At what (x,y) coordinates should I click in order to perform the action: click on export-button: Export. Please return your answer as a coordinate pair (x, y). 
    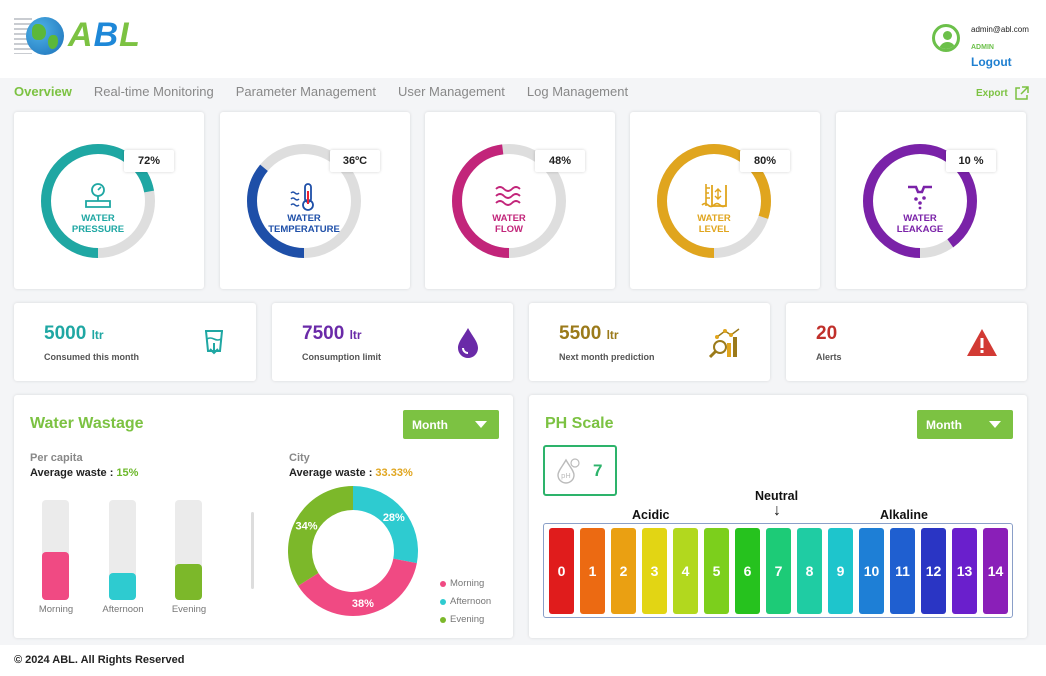
    Looking at the image, I should click on (1002, 93).